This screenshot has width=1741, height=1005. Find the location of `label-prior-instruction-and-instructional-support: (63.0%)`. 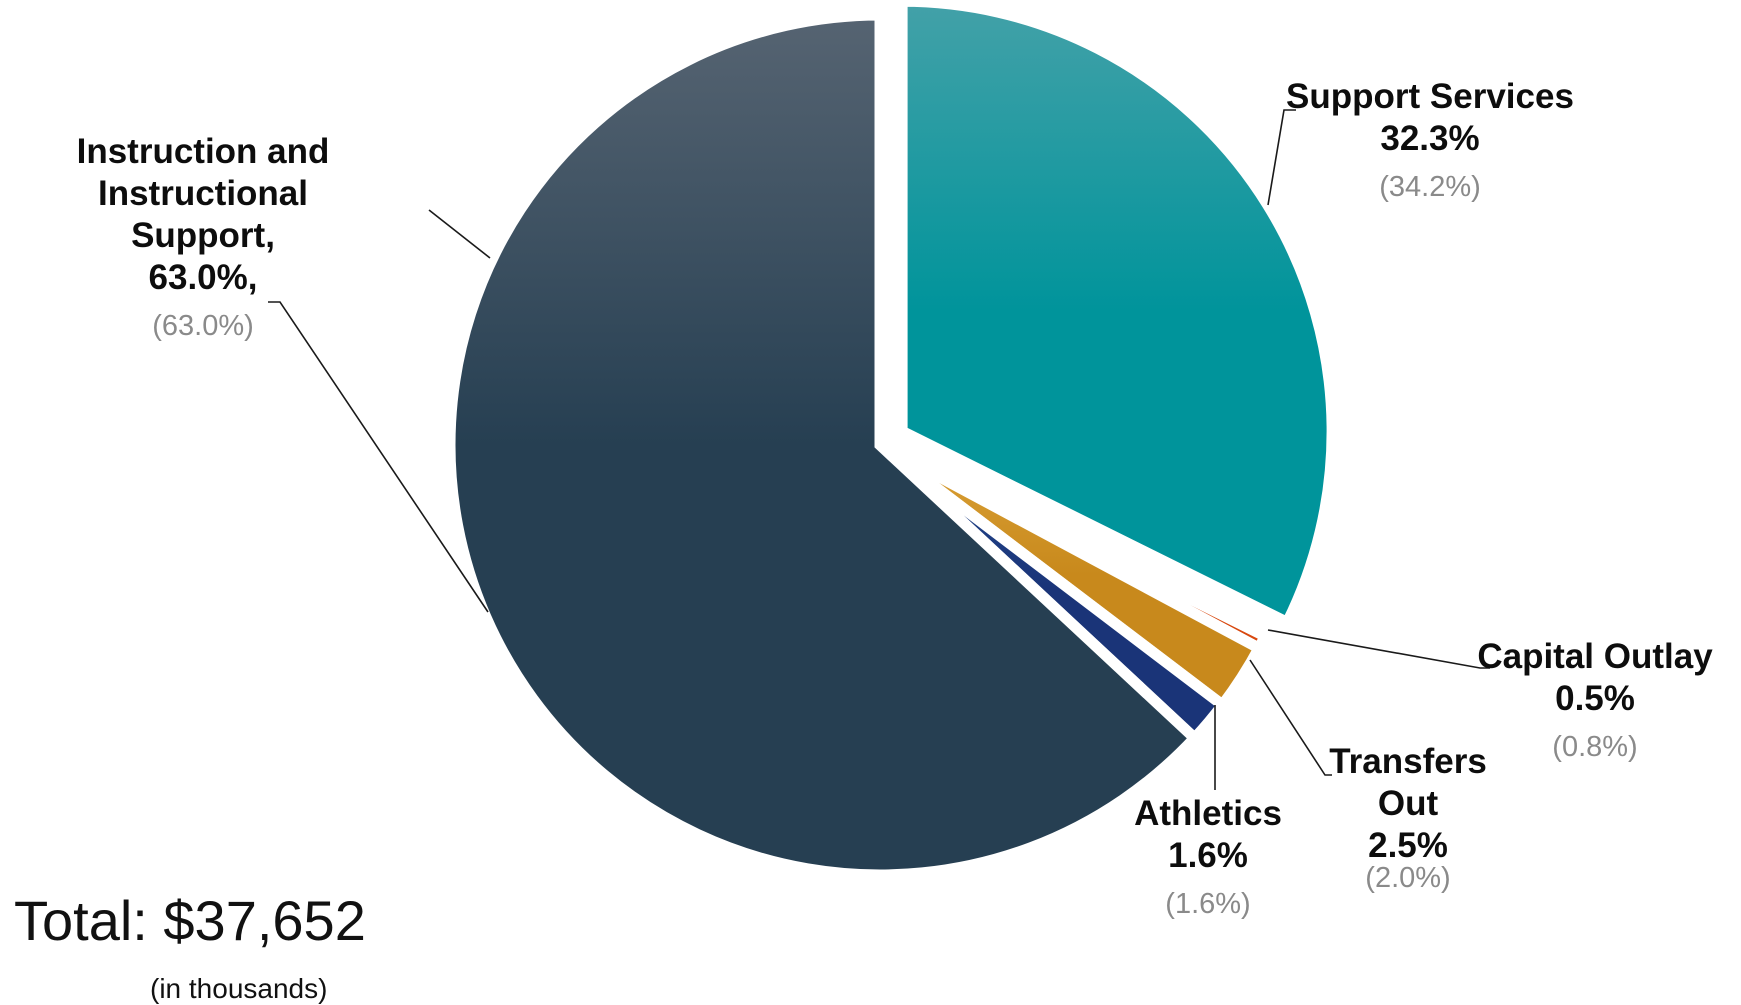

label-prior-instruction-and-instructional-support: (63.0%) is located at coordinates (203, 326).